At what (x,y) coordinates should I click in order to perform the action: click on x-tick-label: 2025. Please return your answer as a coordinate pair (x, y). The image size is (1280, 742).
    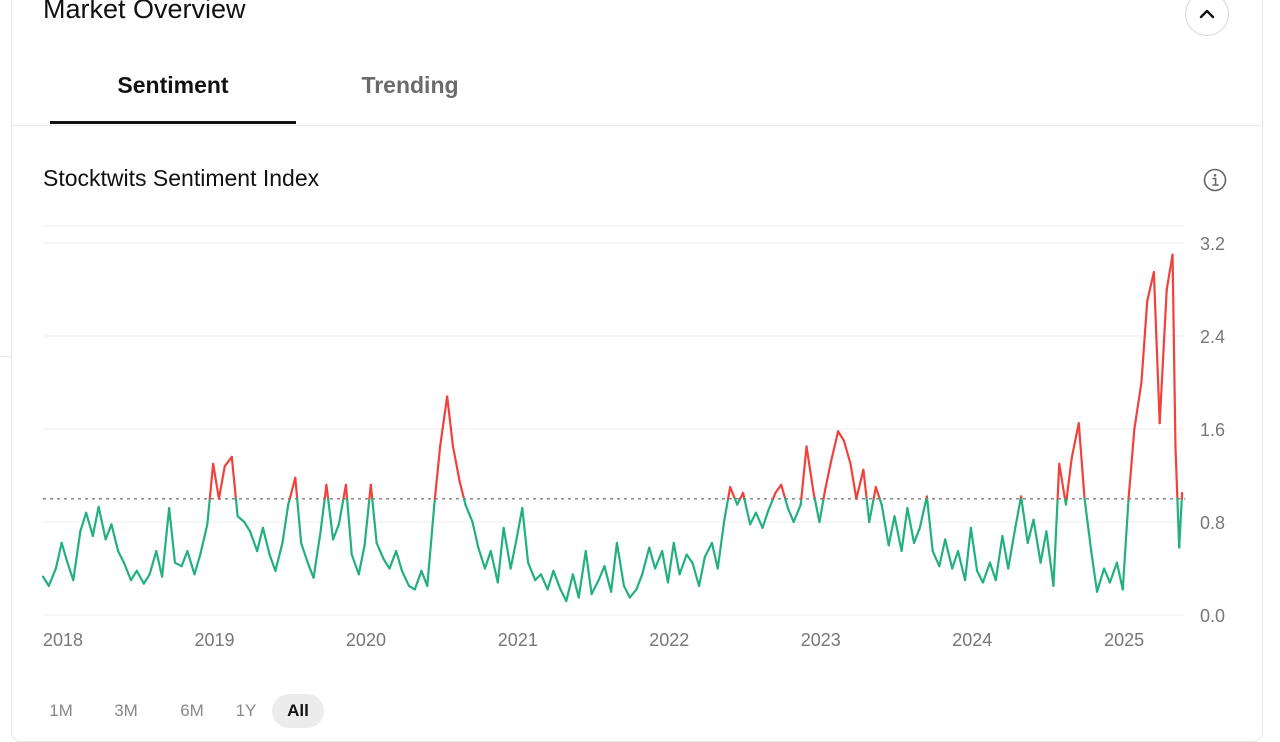
    Looking at the image, I should click on (1124, 640).